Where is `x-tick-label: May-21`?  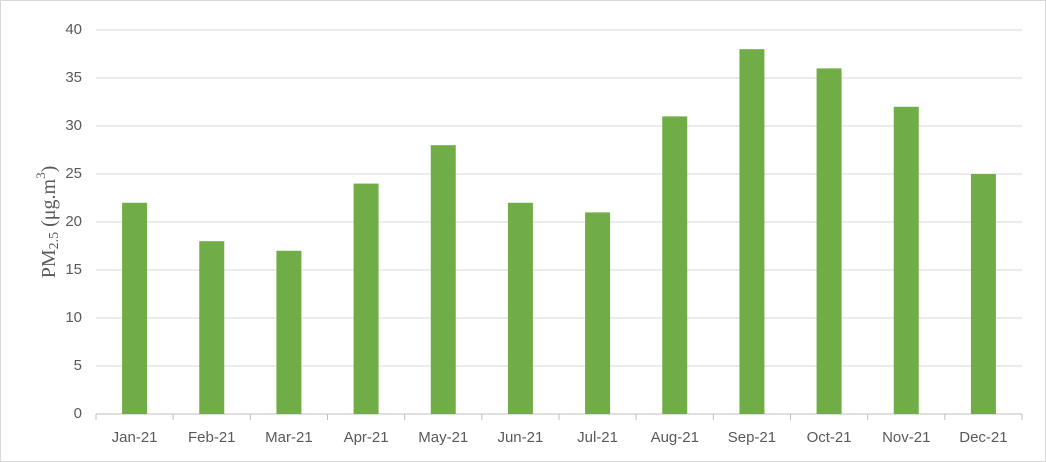
x-tick-label: May-21 is located at coordinates (443, 437).